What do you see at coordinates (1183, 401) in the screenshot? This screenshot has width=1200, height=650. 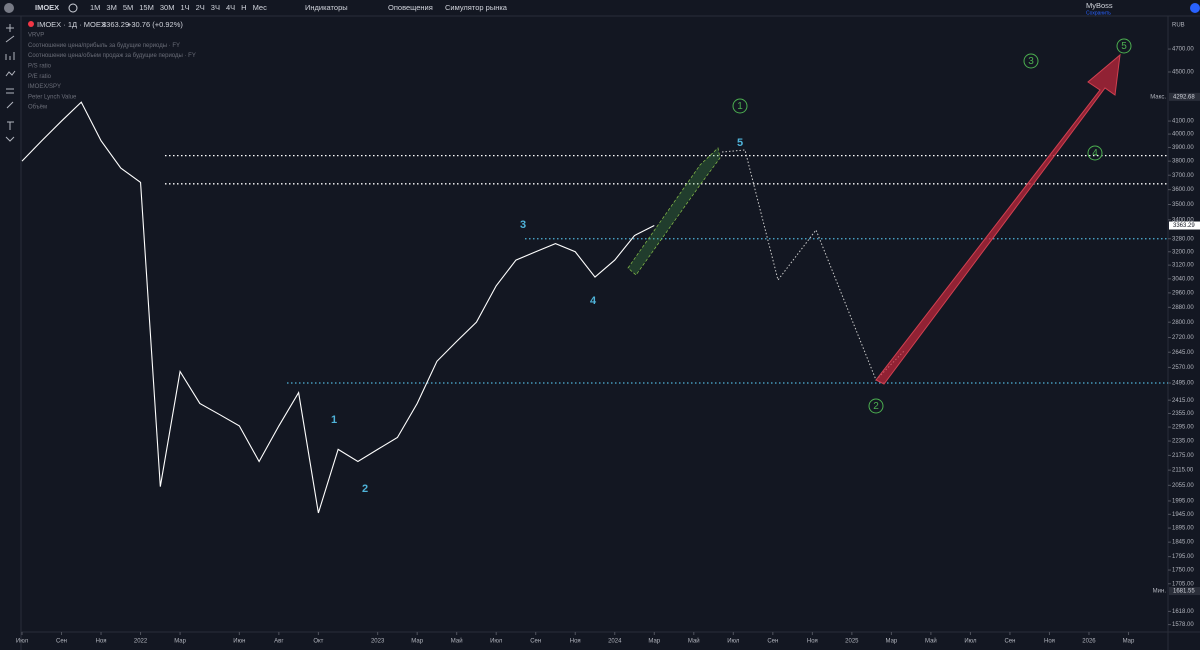 I see `y-tick-label: 2415.00` at bounding box center [1183, 401].